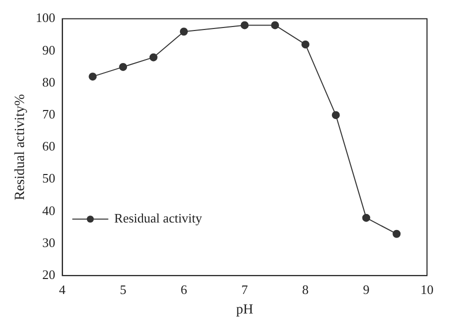 The image size is (449, 326). I want to click on x-tick-label: 10, so click(427, 289).